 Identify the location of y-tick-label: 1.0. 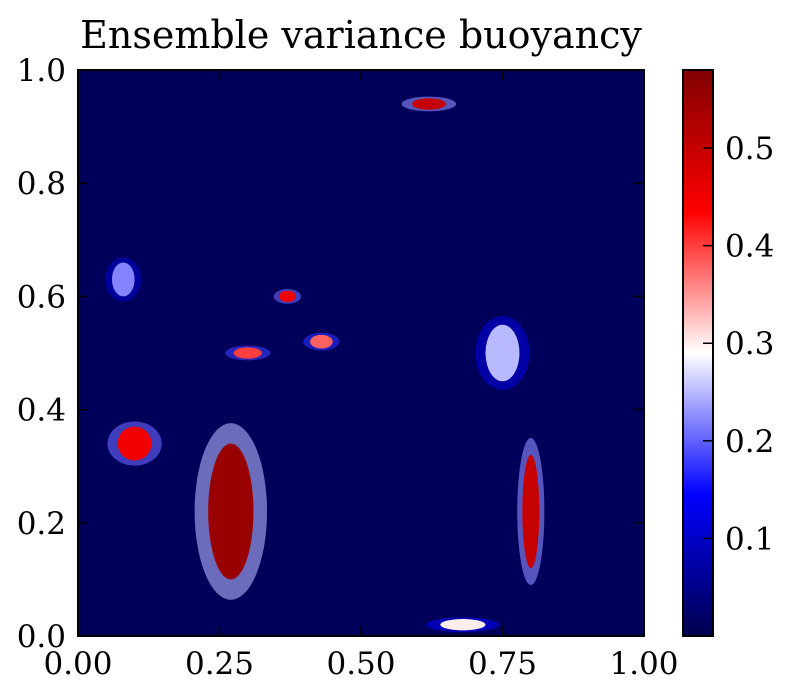
(41, 71).